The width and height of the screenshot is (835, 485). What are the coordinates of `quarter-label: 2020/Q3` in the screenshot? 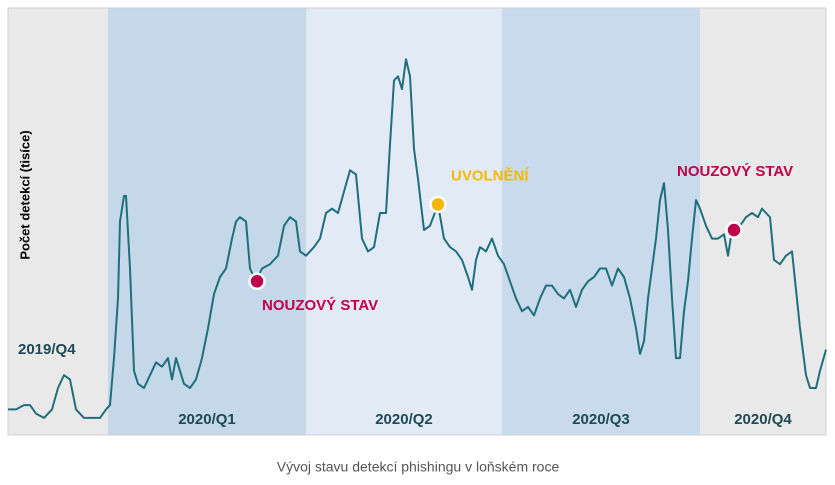 It's located at (601, 419).